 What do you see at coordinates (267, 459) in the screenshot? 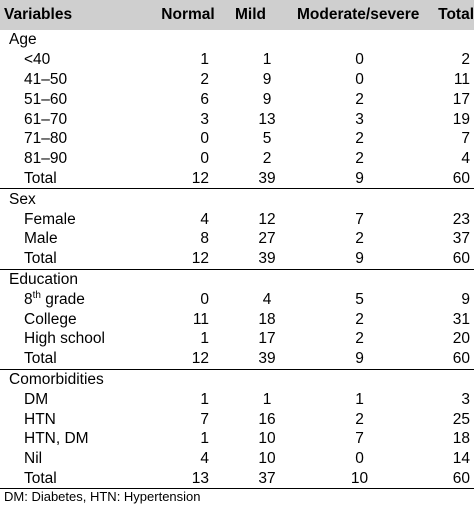
I see `cell-mild: 10` at bounding box center [267, 459].